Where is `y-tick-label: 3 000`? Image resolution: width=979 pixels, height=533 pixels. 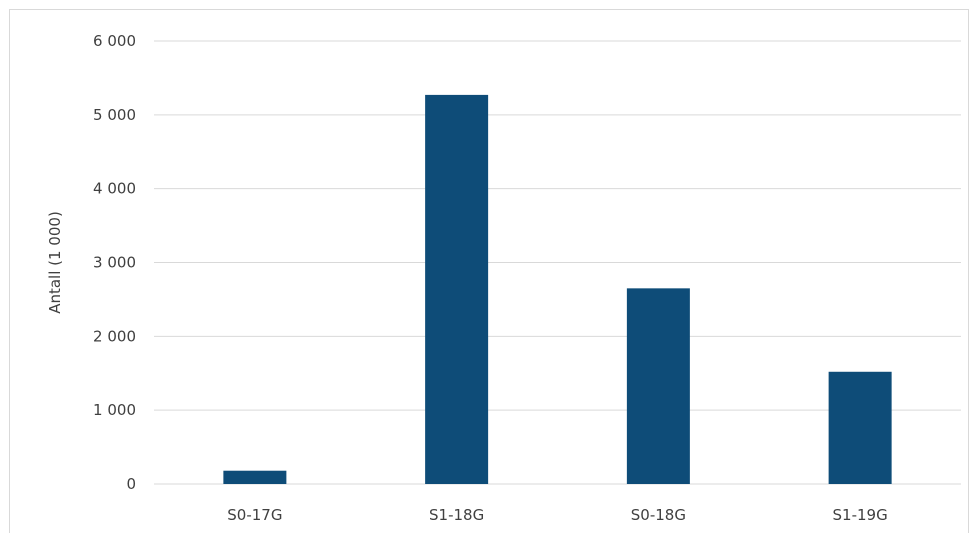
y-tick-label: 3 000 is located at coordinates (114, 263).